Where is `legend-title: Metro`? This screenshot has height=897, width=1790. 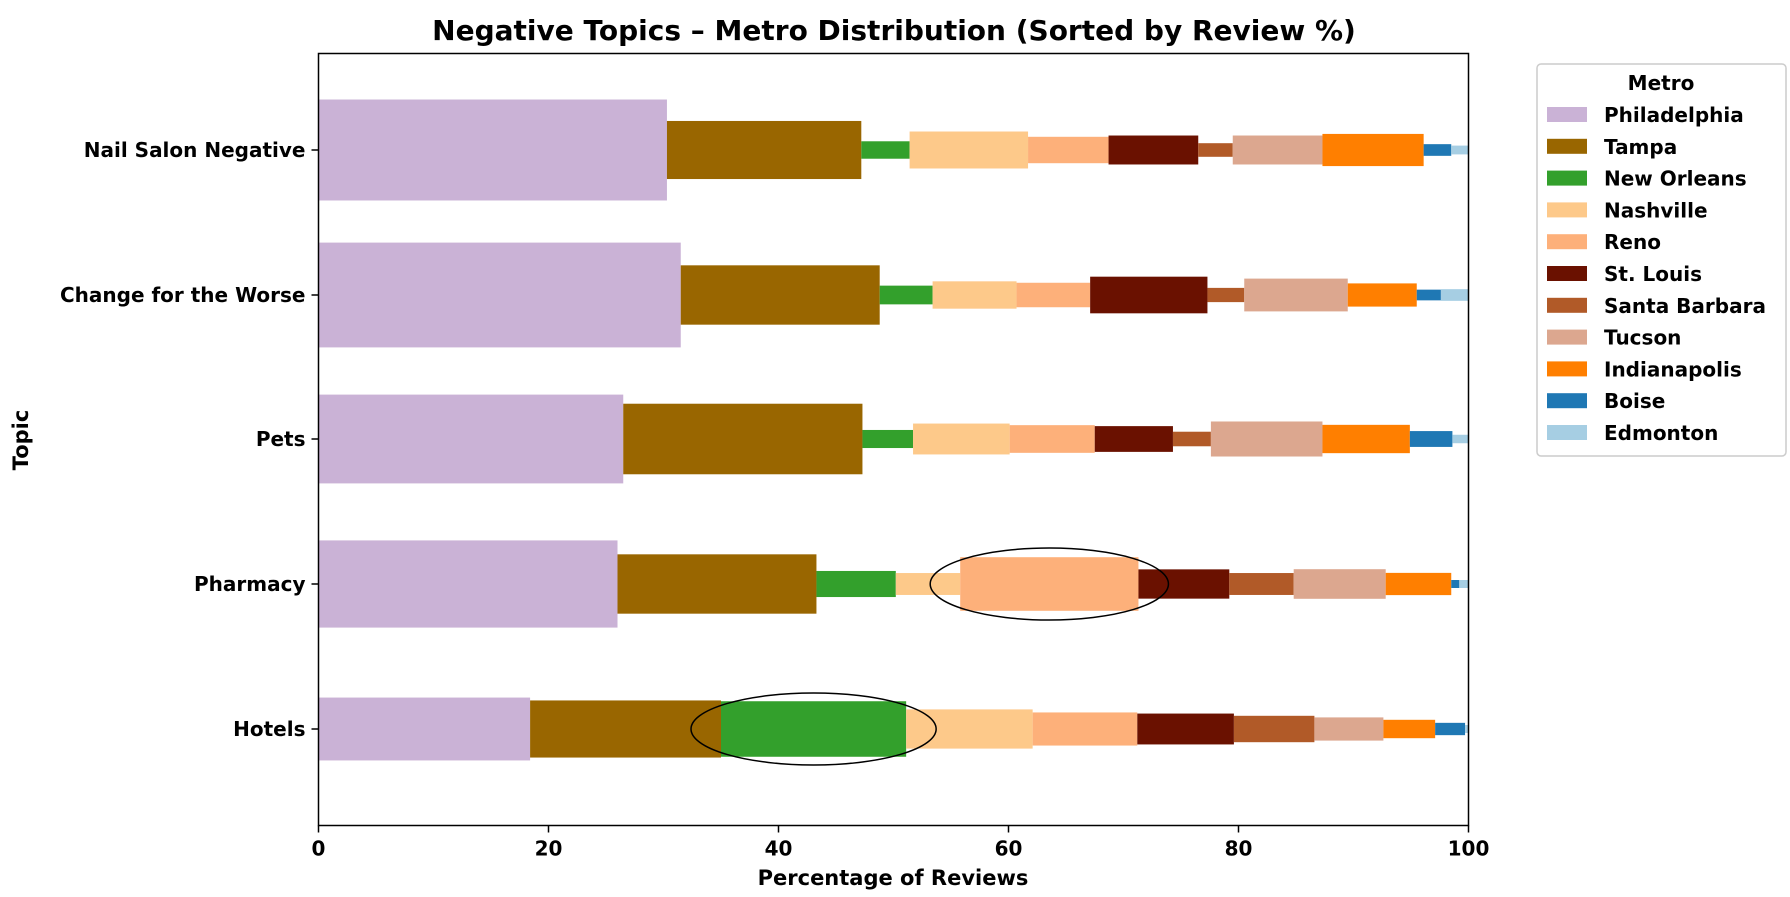
legend-title: Metro is located at coordinates (1661, 83).